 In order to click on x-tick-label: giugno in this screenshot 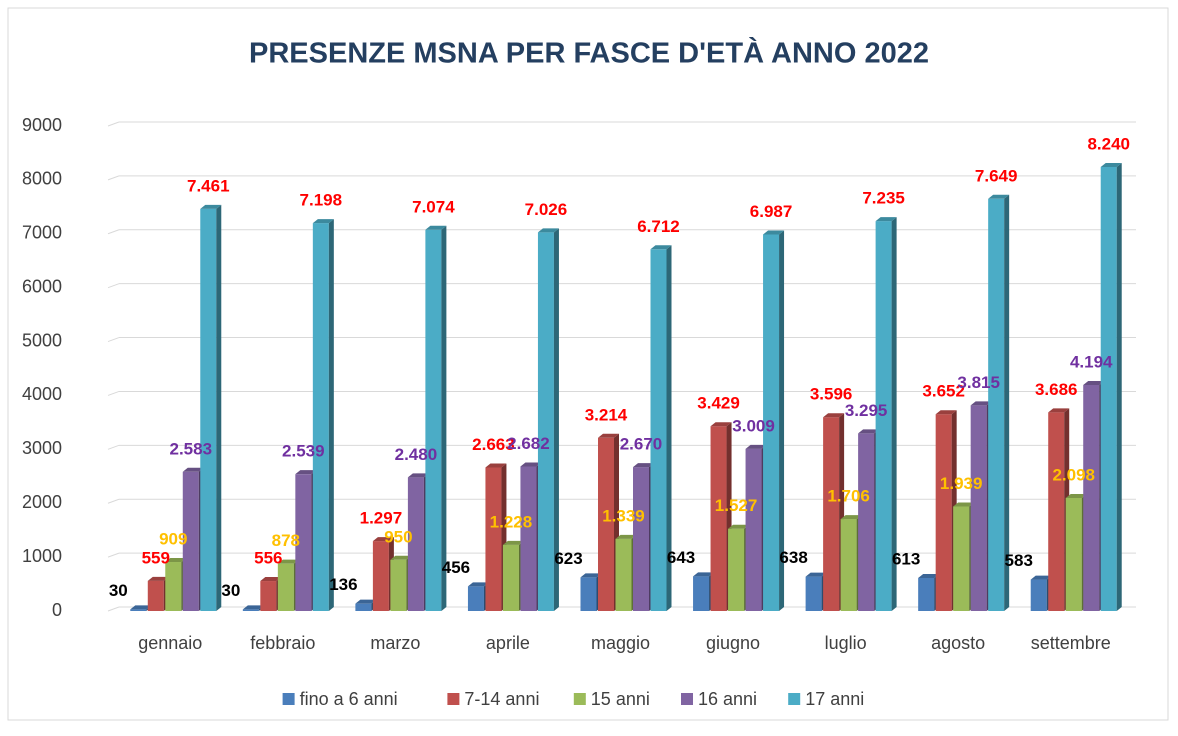, I will do `click(733, 643)`.